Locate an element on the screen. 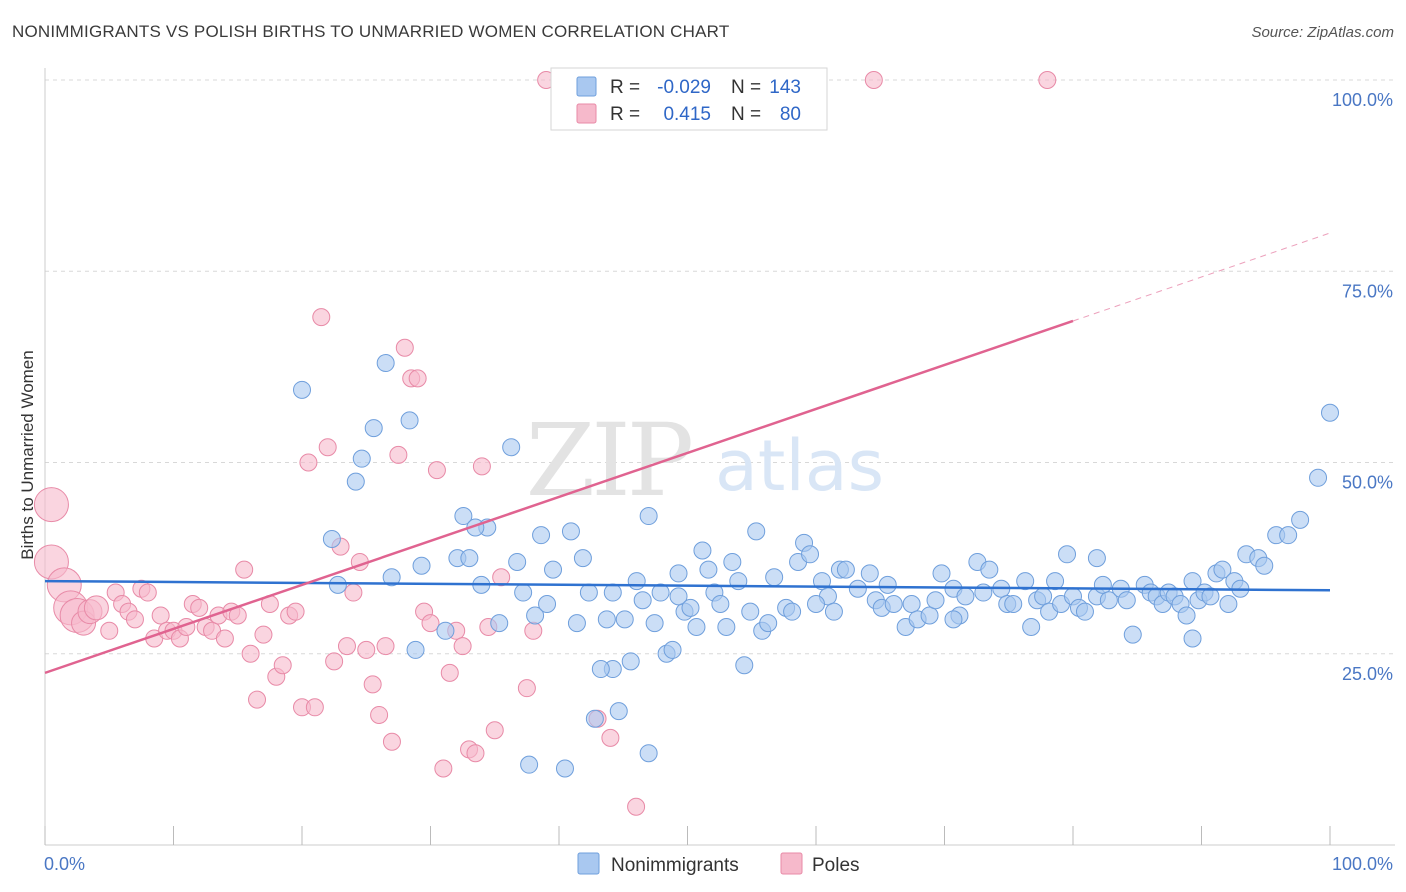  x-tick-label: 0.0% is located at coordinates (64, 864).